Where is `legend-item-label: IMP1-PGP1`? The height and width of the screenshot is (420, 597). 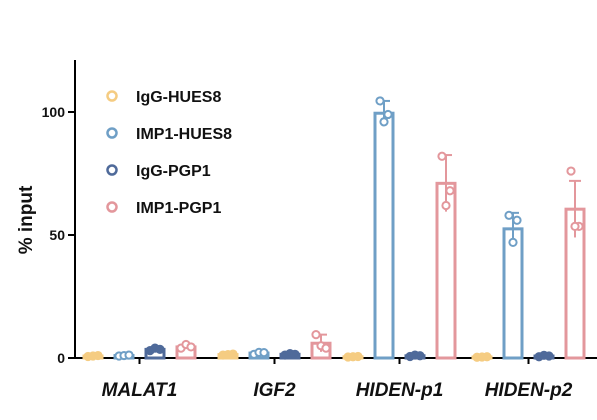 legend-item-label: IMP1-PGP1 is located at coordinates (178, 208).